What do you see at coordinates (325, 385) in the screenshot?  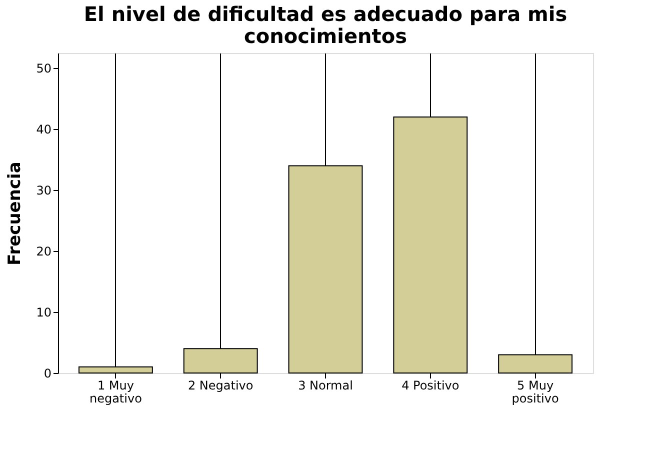 I see `x-tick-label: 3 Normal` at bounding box center [325, 385].